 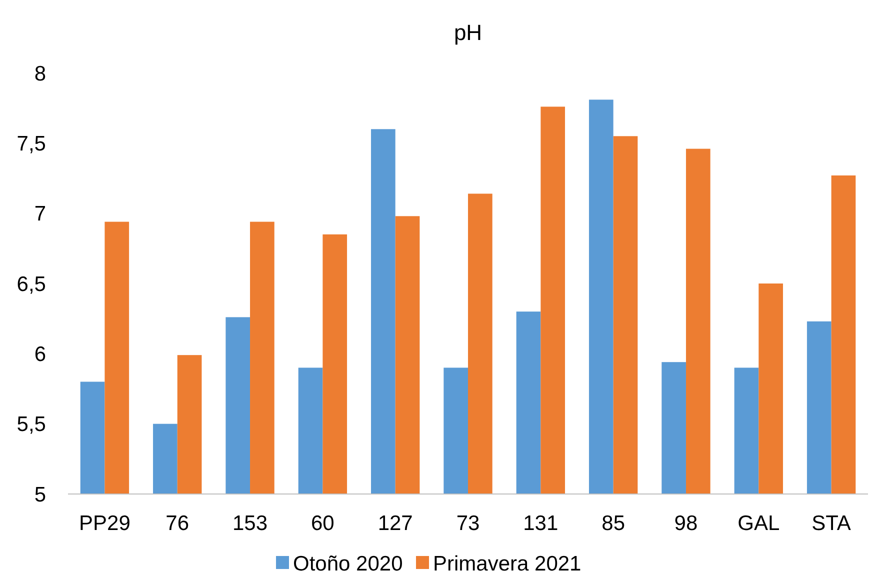 I want to click on y-tick-label: 6,5, so click(x=31, y=284).